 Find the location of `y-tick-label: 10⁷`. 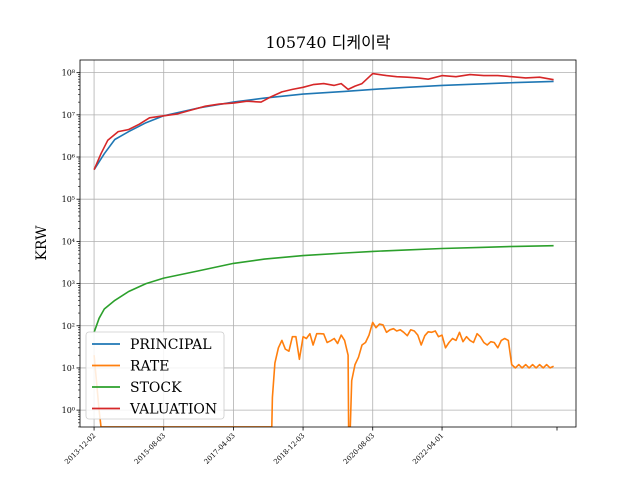

y-tick-label: 10⁷ is located at coordinates (68, 115).